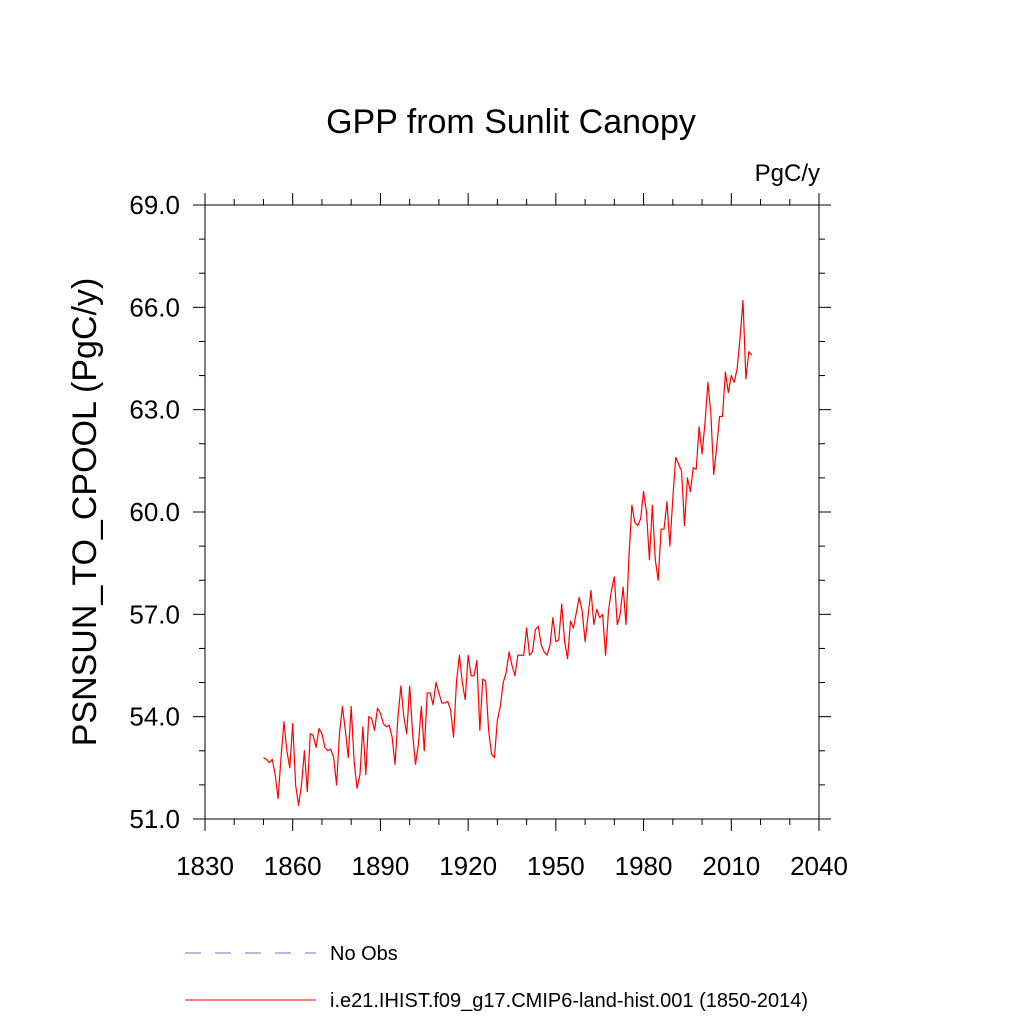  I want to click on y-tick-label: 69.0, so click(154, 205).